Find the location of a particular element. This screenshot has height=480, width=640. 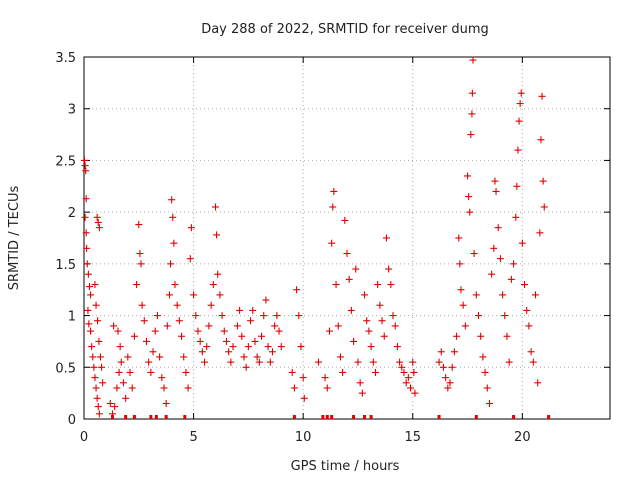

x-tick-label: 10 is located at coordinates (303, 437).